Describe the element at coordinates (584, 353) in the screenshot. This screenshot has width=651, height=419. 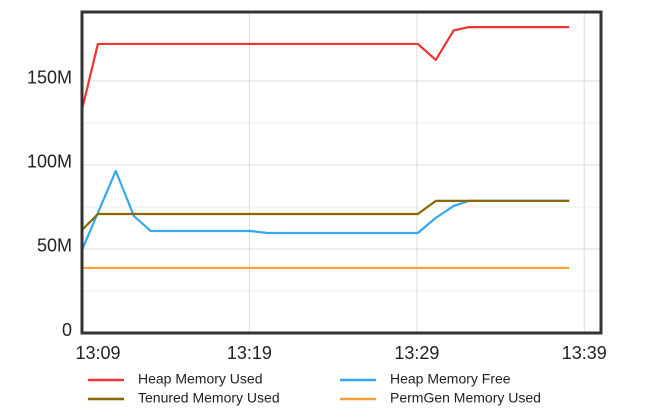
I see `x-tick-label: 13:39` at that location.